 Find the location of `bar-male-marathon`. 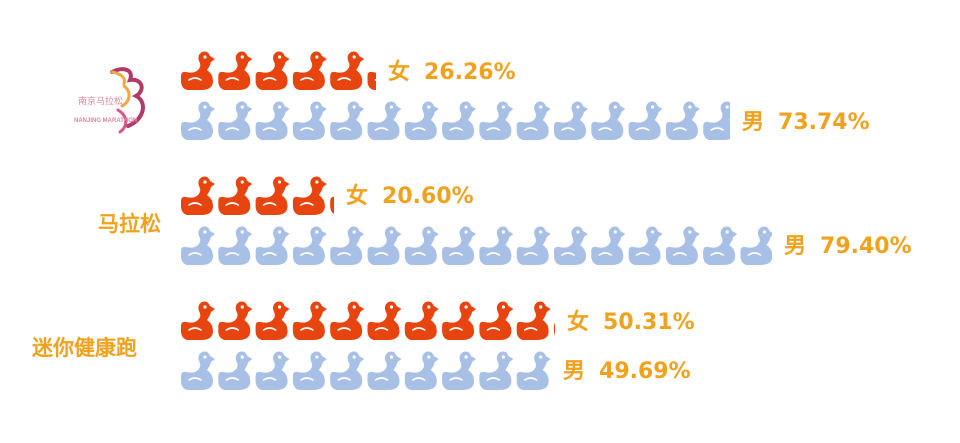

bar-male-marathon is located at coordinates (476, 245).